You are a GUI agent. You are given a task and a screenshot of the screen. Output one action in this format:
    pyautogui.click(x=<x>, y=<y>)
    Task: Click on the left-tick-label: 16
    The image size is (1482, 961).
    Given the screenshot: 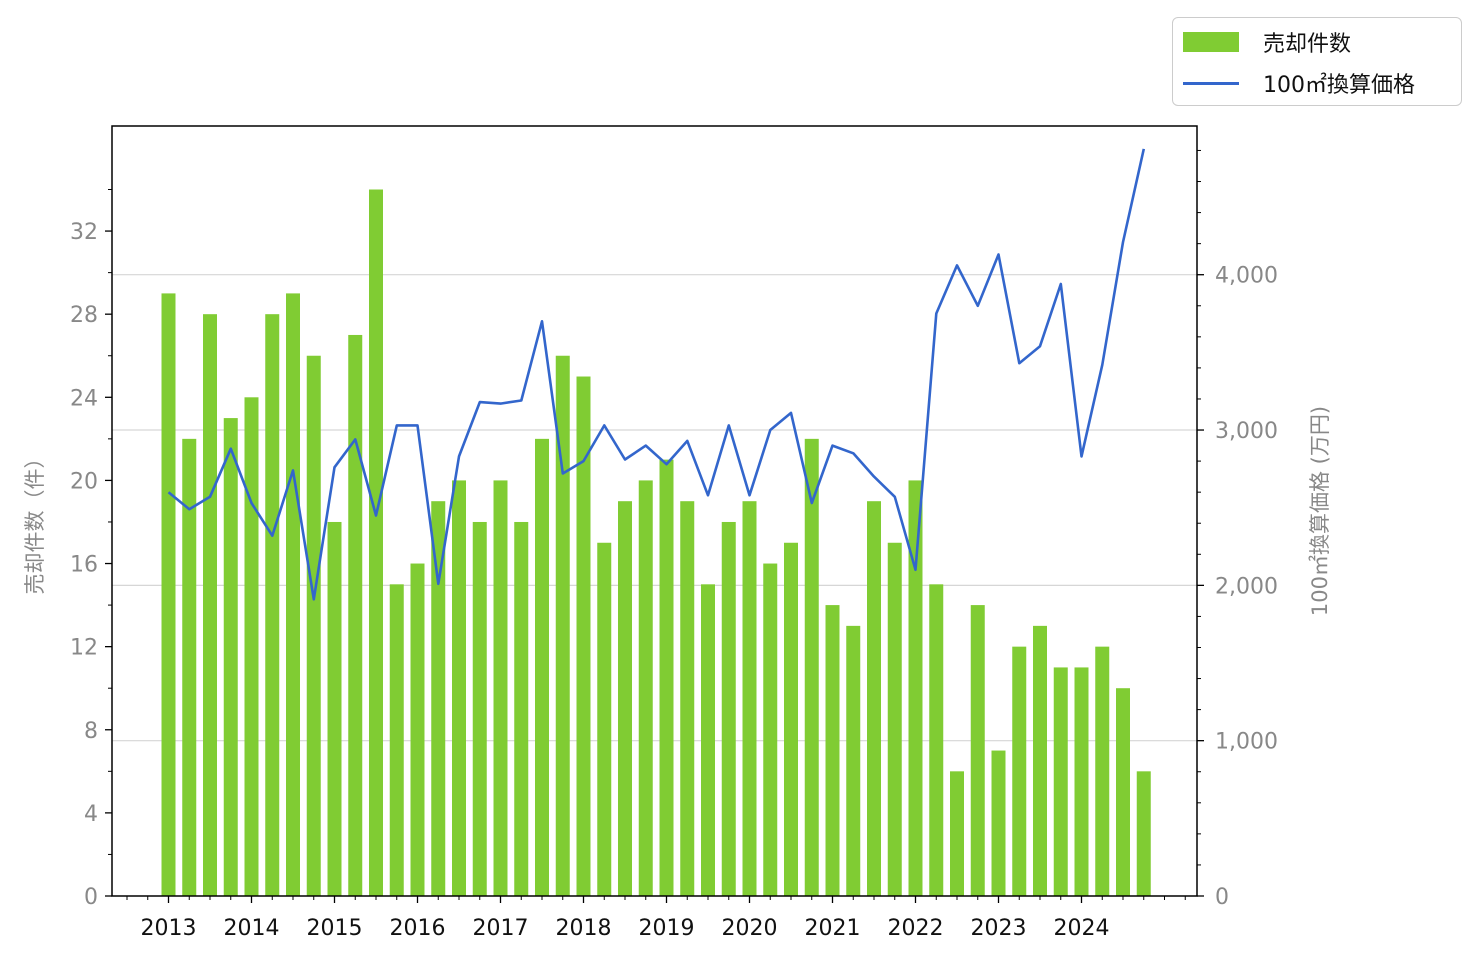 What is the action you would take?
    pyautogui.click(x=84, y=565)
    